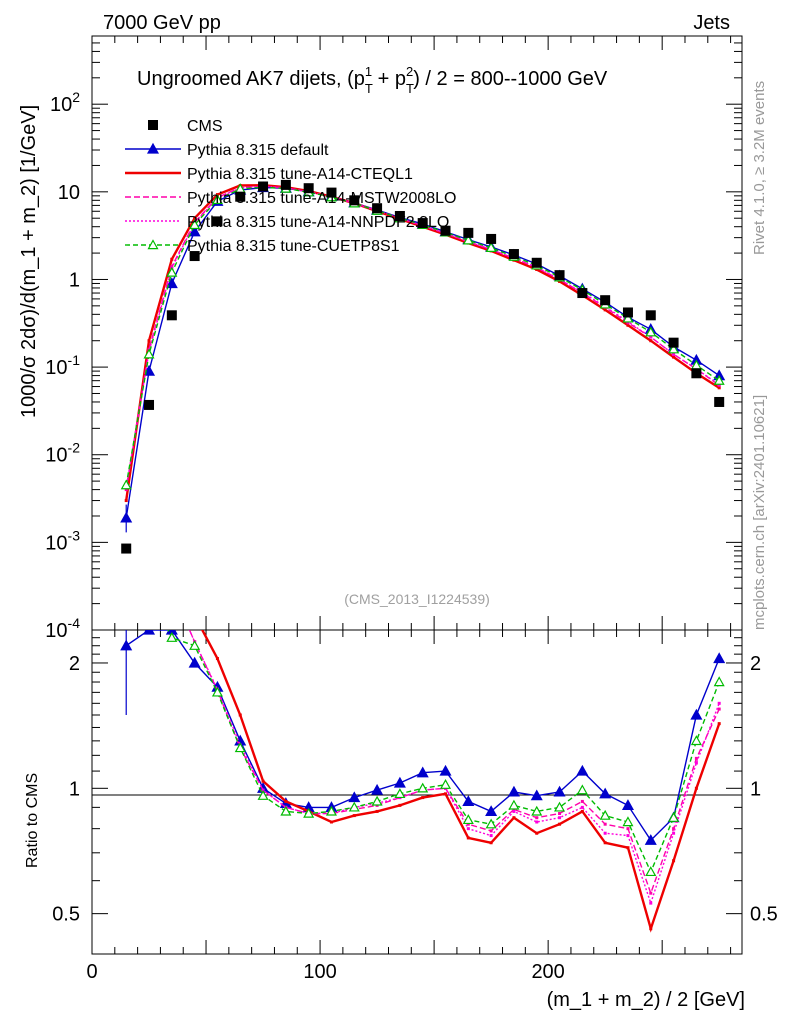  What do you see at coordinates (318, 222) in the screenshot?
I see `legend-label: Pythia 8.315 tune-A14-NNPDF2.3LO` at bounding box center [318, 222].